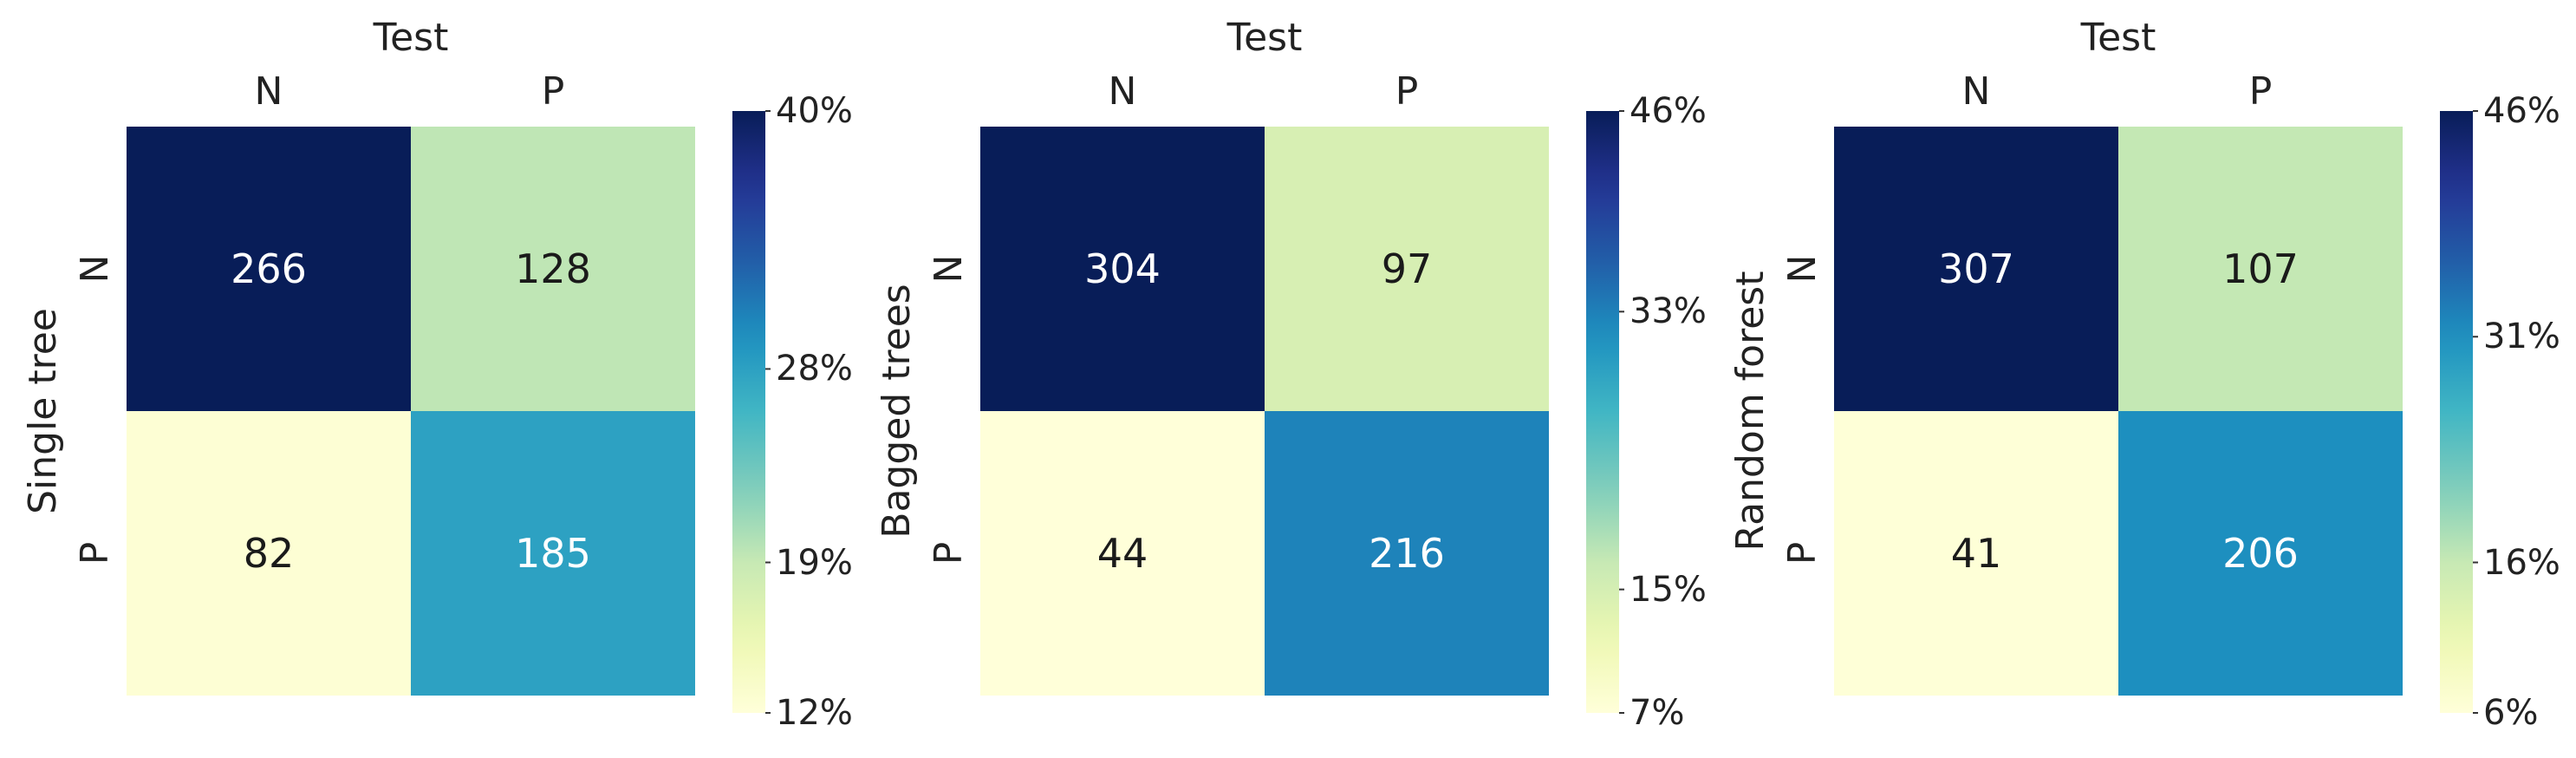 This screenshot has height=758, width=2576. What do you see at coordinates (2521, 562) in the screenshot?
I see `colorbar-tick-label: 16%` at bounding box center [2521, 562].